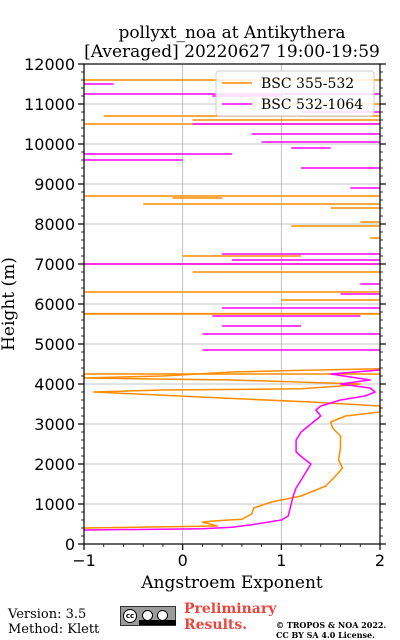  I want to click on y-tick-label-12: 12000, so click(49, 64).